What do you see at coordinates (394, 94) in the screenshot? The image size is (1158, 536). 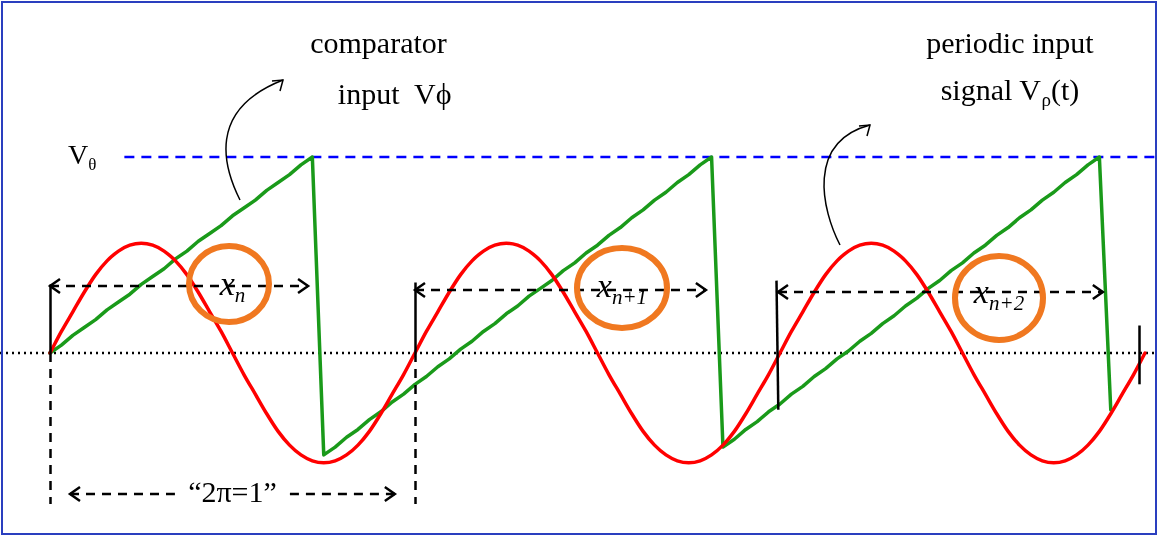 I see `text: input Vϕ` at bounding box center [394, 94].